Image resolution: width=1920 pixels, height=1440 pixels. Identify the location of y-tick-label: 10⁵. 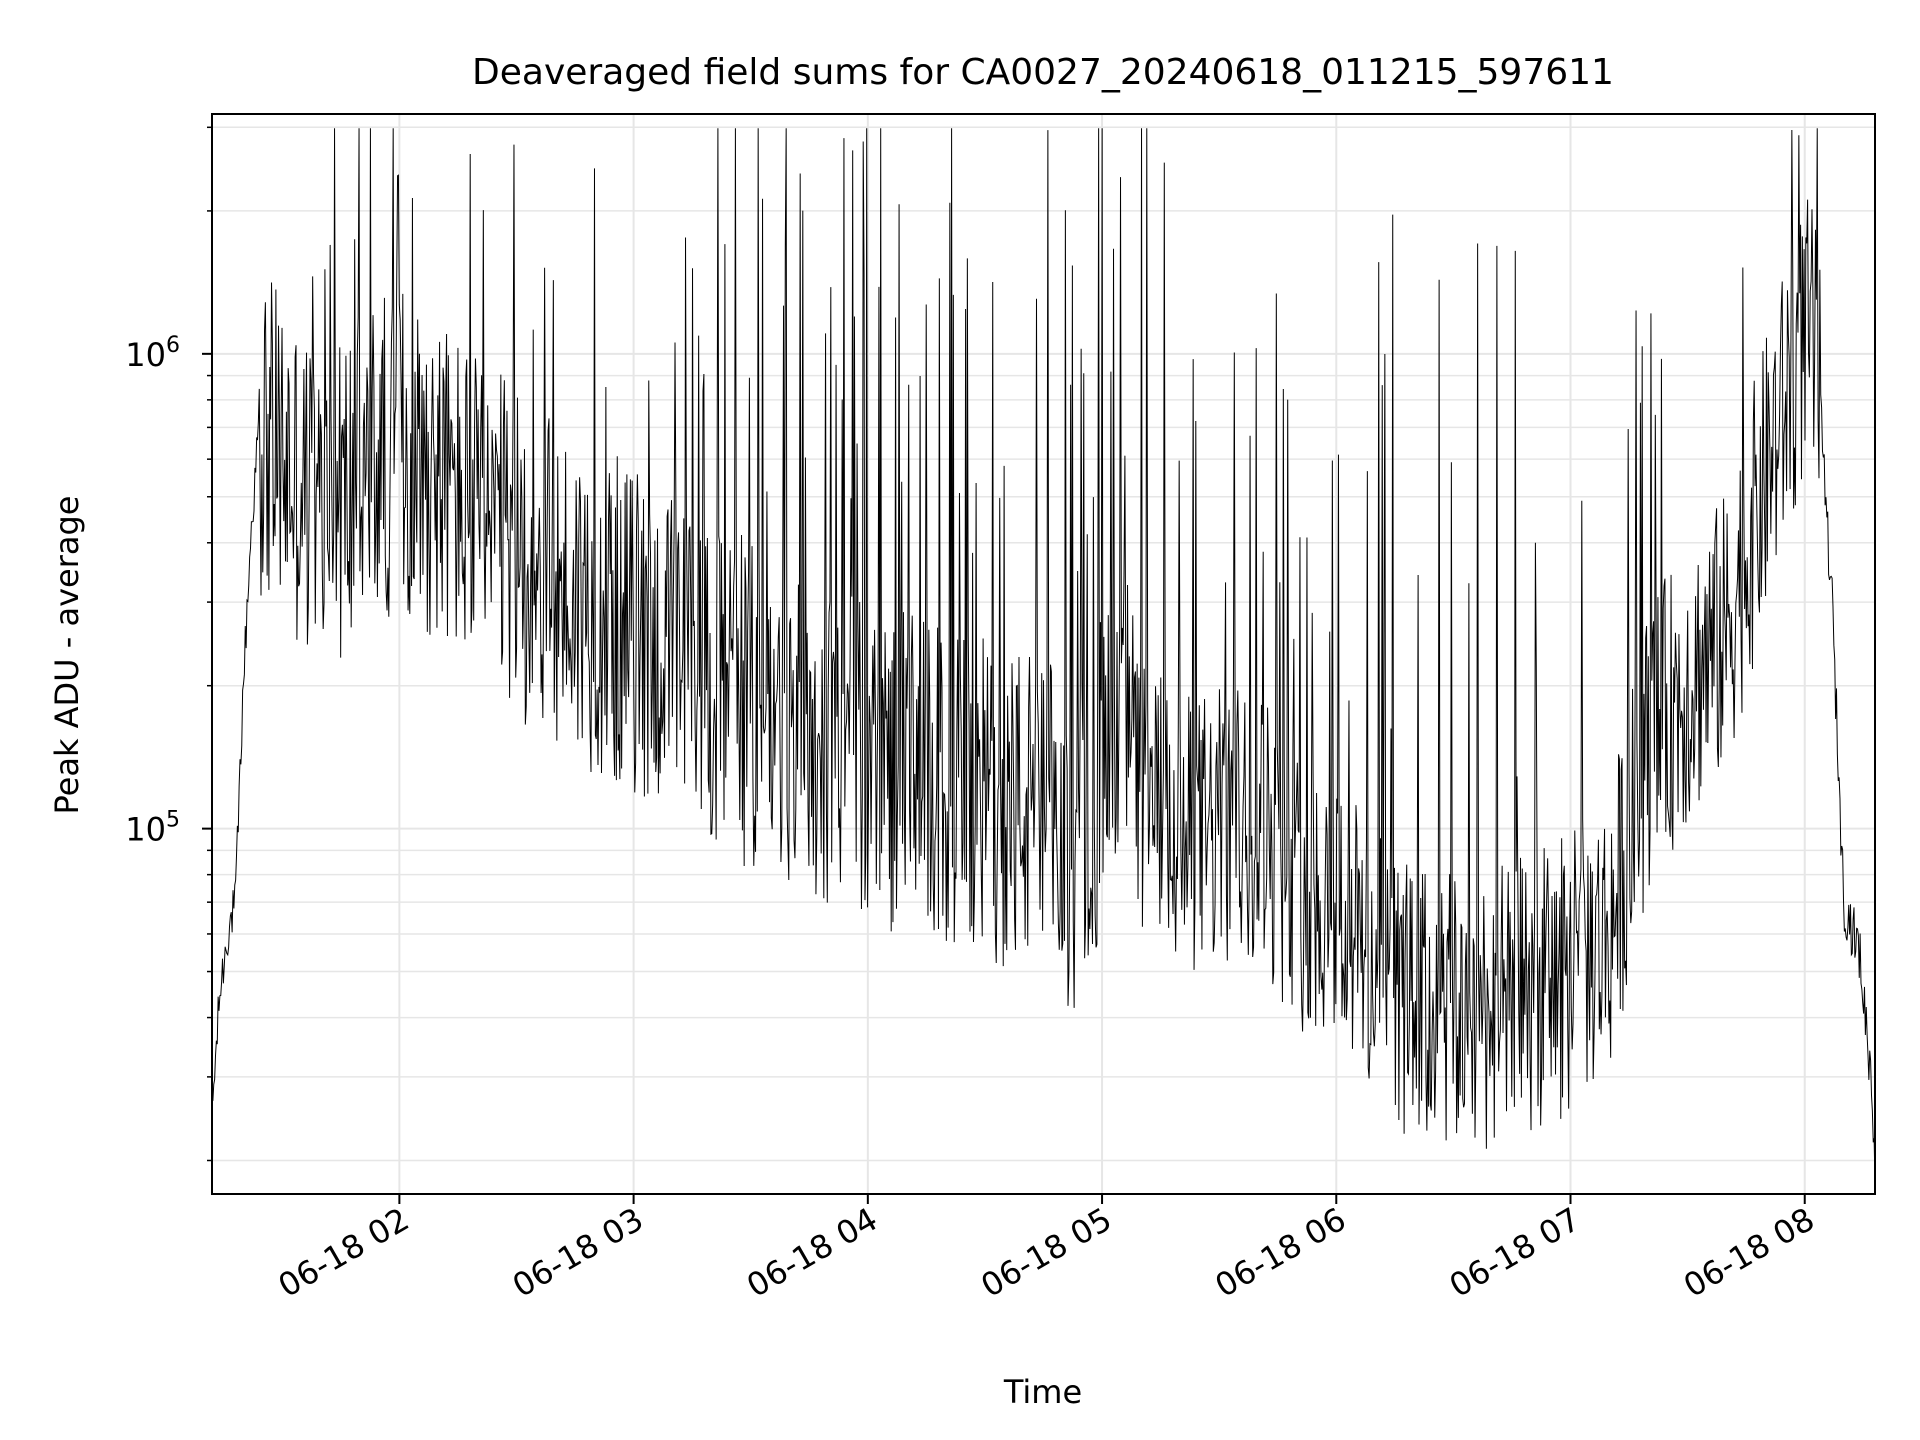
(152, 828).